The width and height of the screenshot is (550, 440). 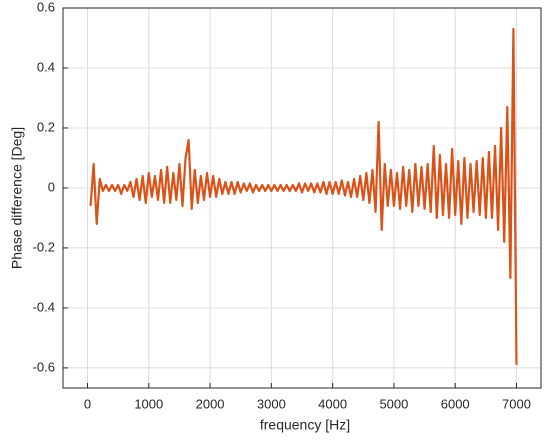 What do you see at coordinates (210, 403) in the screenshot?
I see `x-tick-label: 2000` at bounding box center [210, 403].